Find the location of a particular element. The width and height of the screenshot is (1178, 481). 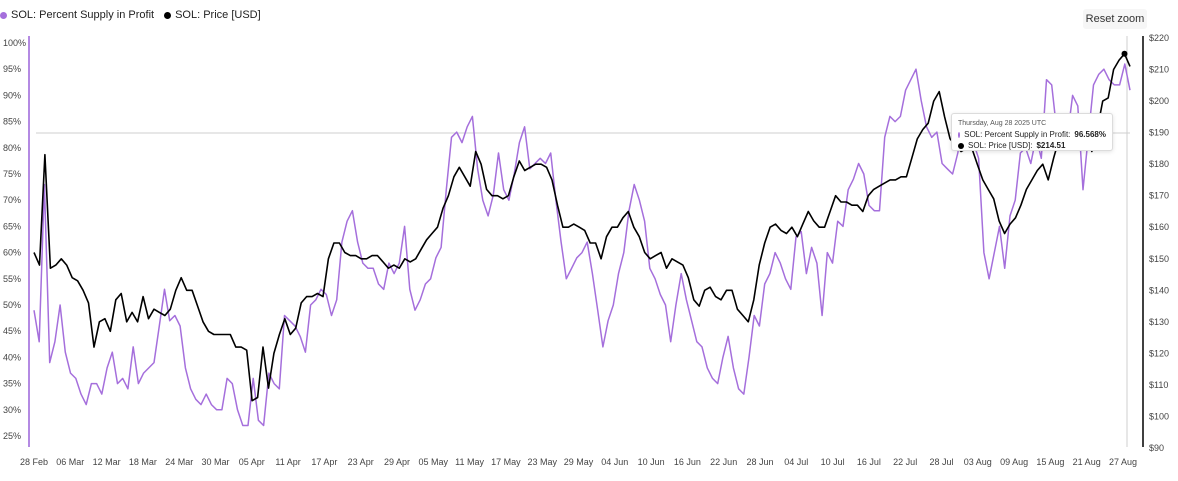

y-right-tick-label: $110 is located at coordinates (1158, 385).